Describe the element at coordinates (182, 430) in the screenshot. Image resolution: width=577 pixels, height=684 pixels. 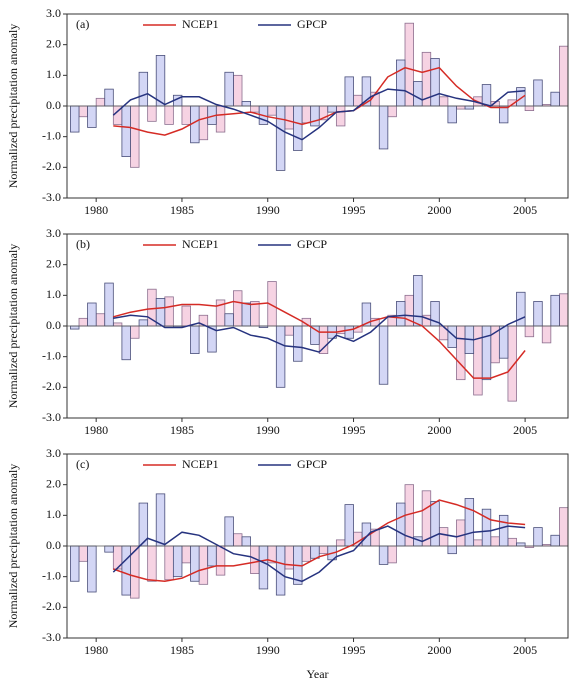
I see `x-tick-label: 1985` at that location.